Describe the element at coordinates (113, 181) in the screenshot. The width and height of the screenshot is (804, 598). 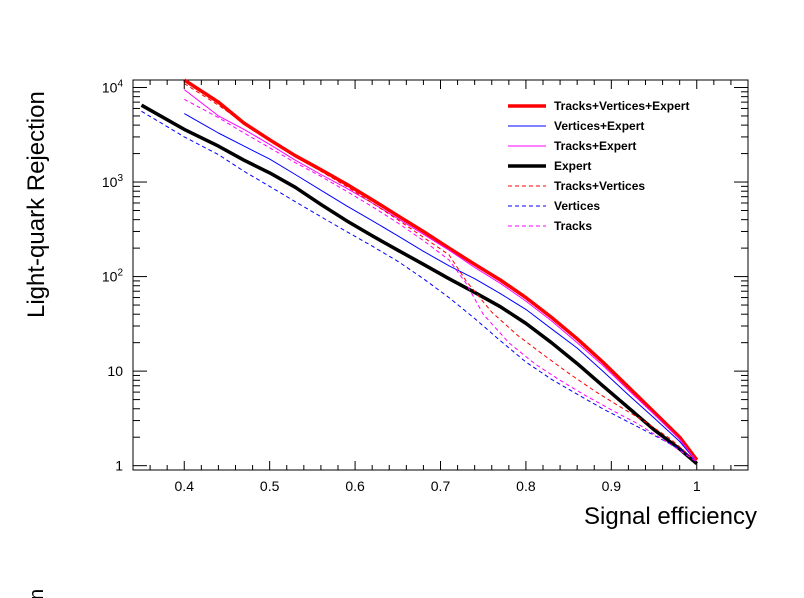
I see `y-tick-label: 10³` at that location.